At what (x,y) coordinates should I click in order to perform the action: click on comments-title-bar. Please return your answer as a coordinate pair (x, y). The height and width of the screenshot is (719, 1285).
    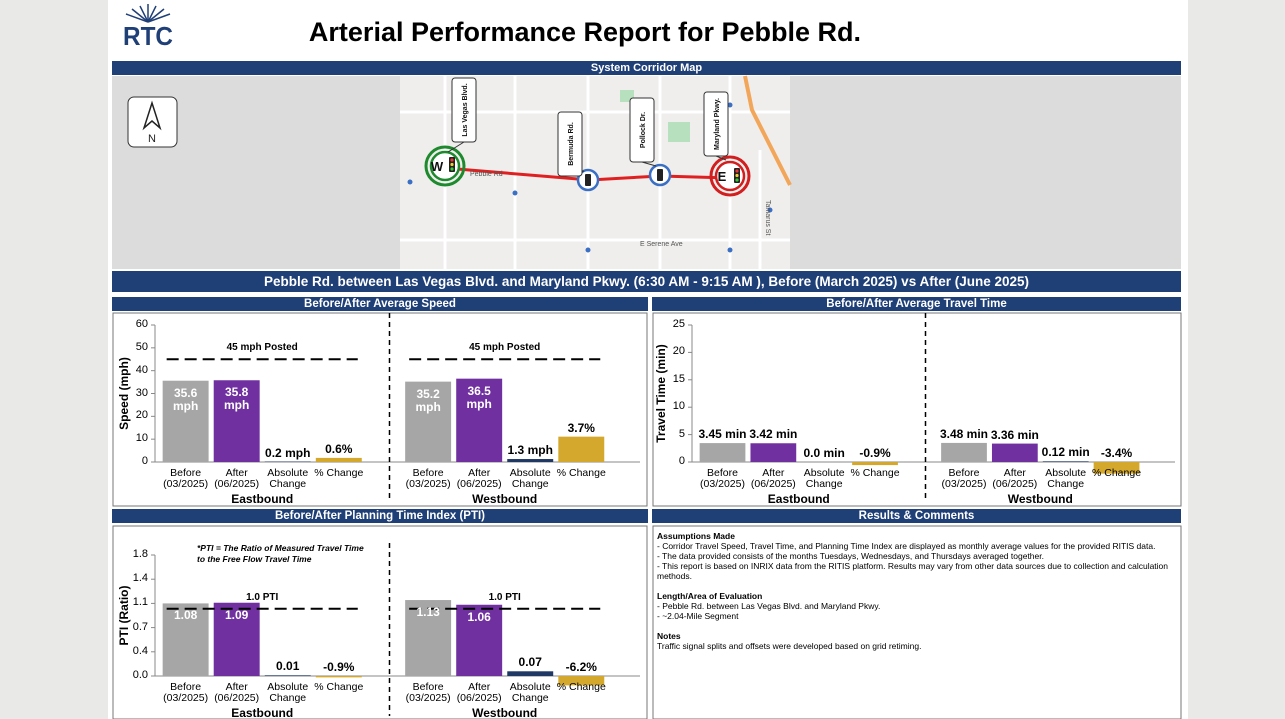
    Looking at the image, I should click on (916, 516).